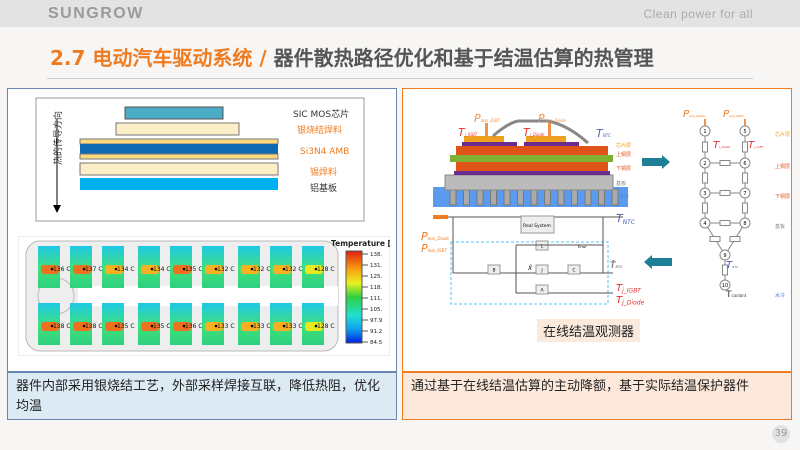 This screenshot has height=450, width=800. What do you see at coordinates (487, 118) in the screenshot?
I see `p-igbt-label: Ploss_IGBT` at bounding box center [487, 118].